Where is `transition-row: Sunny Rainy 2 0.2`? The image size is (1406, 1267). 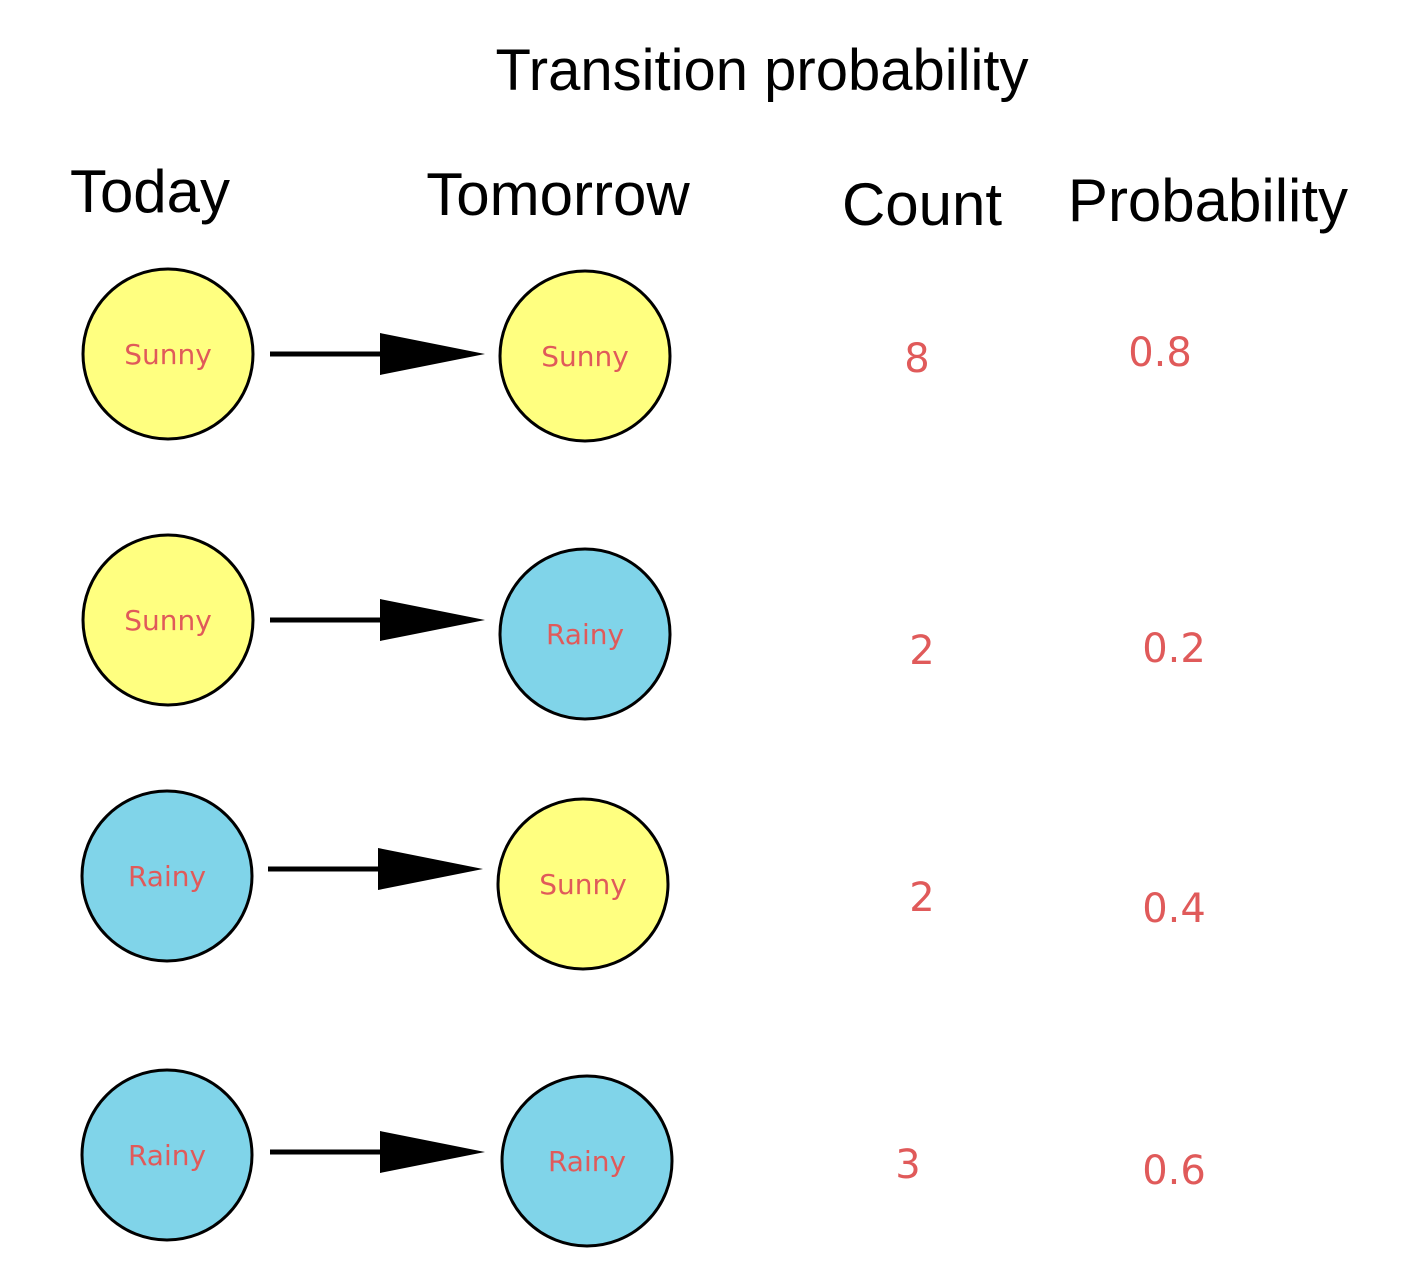 transition-row: Sunny Rainy 2 0.2 is located at coordinates (643, 627).